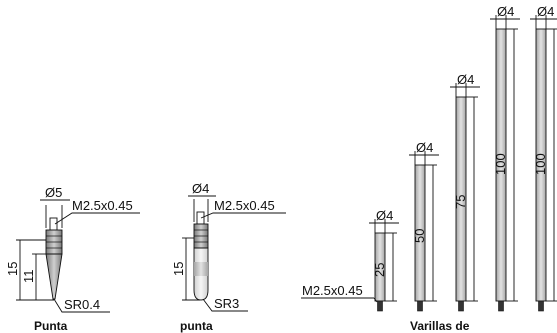 This screenshot has width=557, height=333. Describe the element at coordinates (379, 270) in the screenshot. I see `rod-length-label-1: 25` at that location.